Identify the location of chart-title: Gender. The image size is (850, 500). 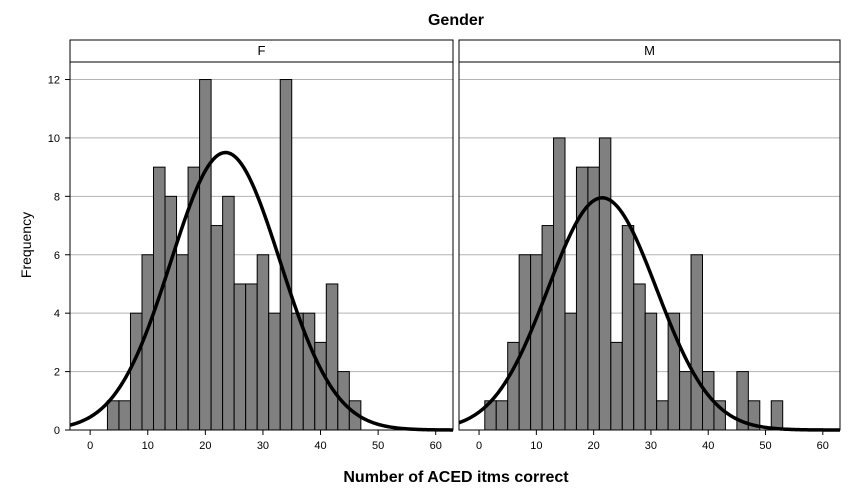
(456, 20).